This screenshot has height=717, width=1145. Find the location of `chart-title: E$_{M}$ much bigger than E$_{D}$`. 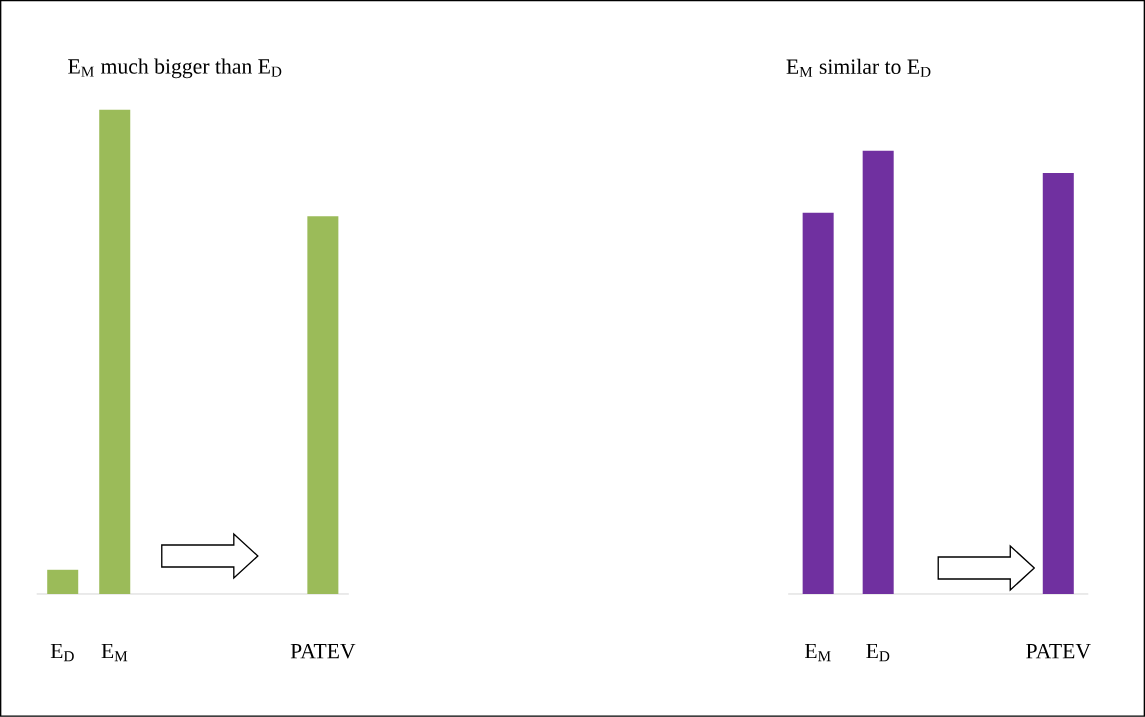

chart-title: E$_{M}$ much bigger than E$_{D}$ is located at coordinates (175, 68).